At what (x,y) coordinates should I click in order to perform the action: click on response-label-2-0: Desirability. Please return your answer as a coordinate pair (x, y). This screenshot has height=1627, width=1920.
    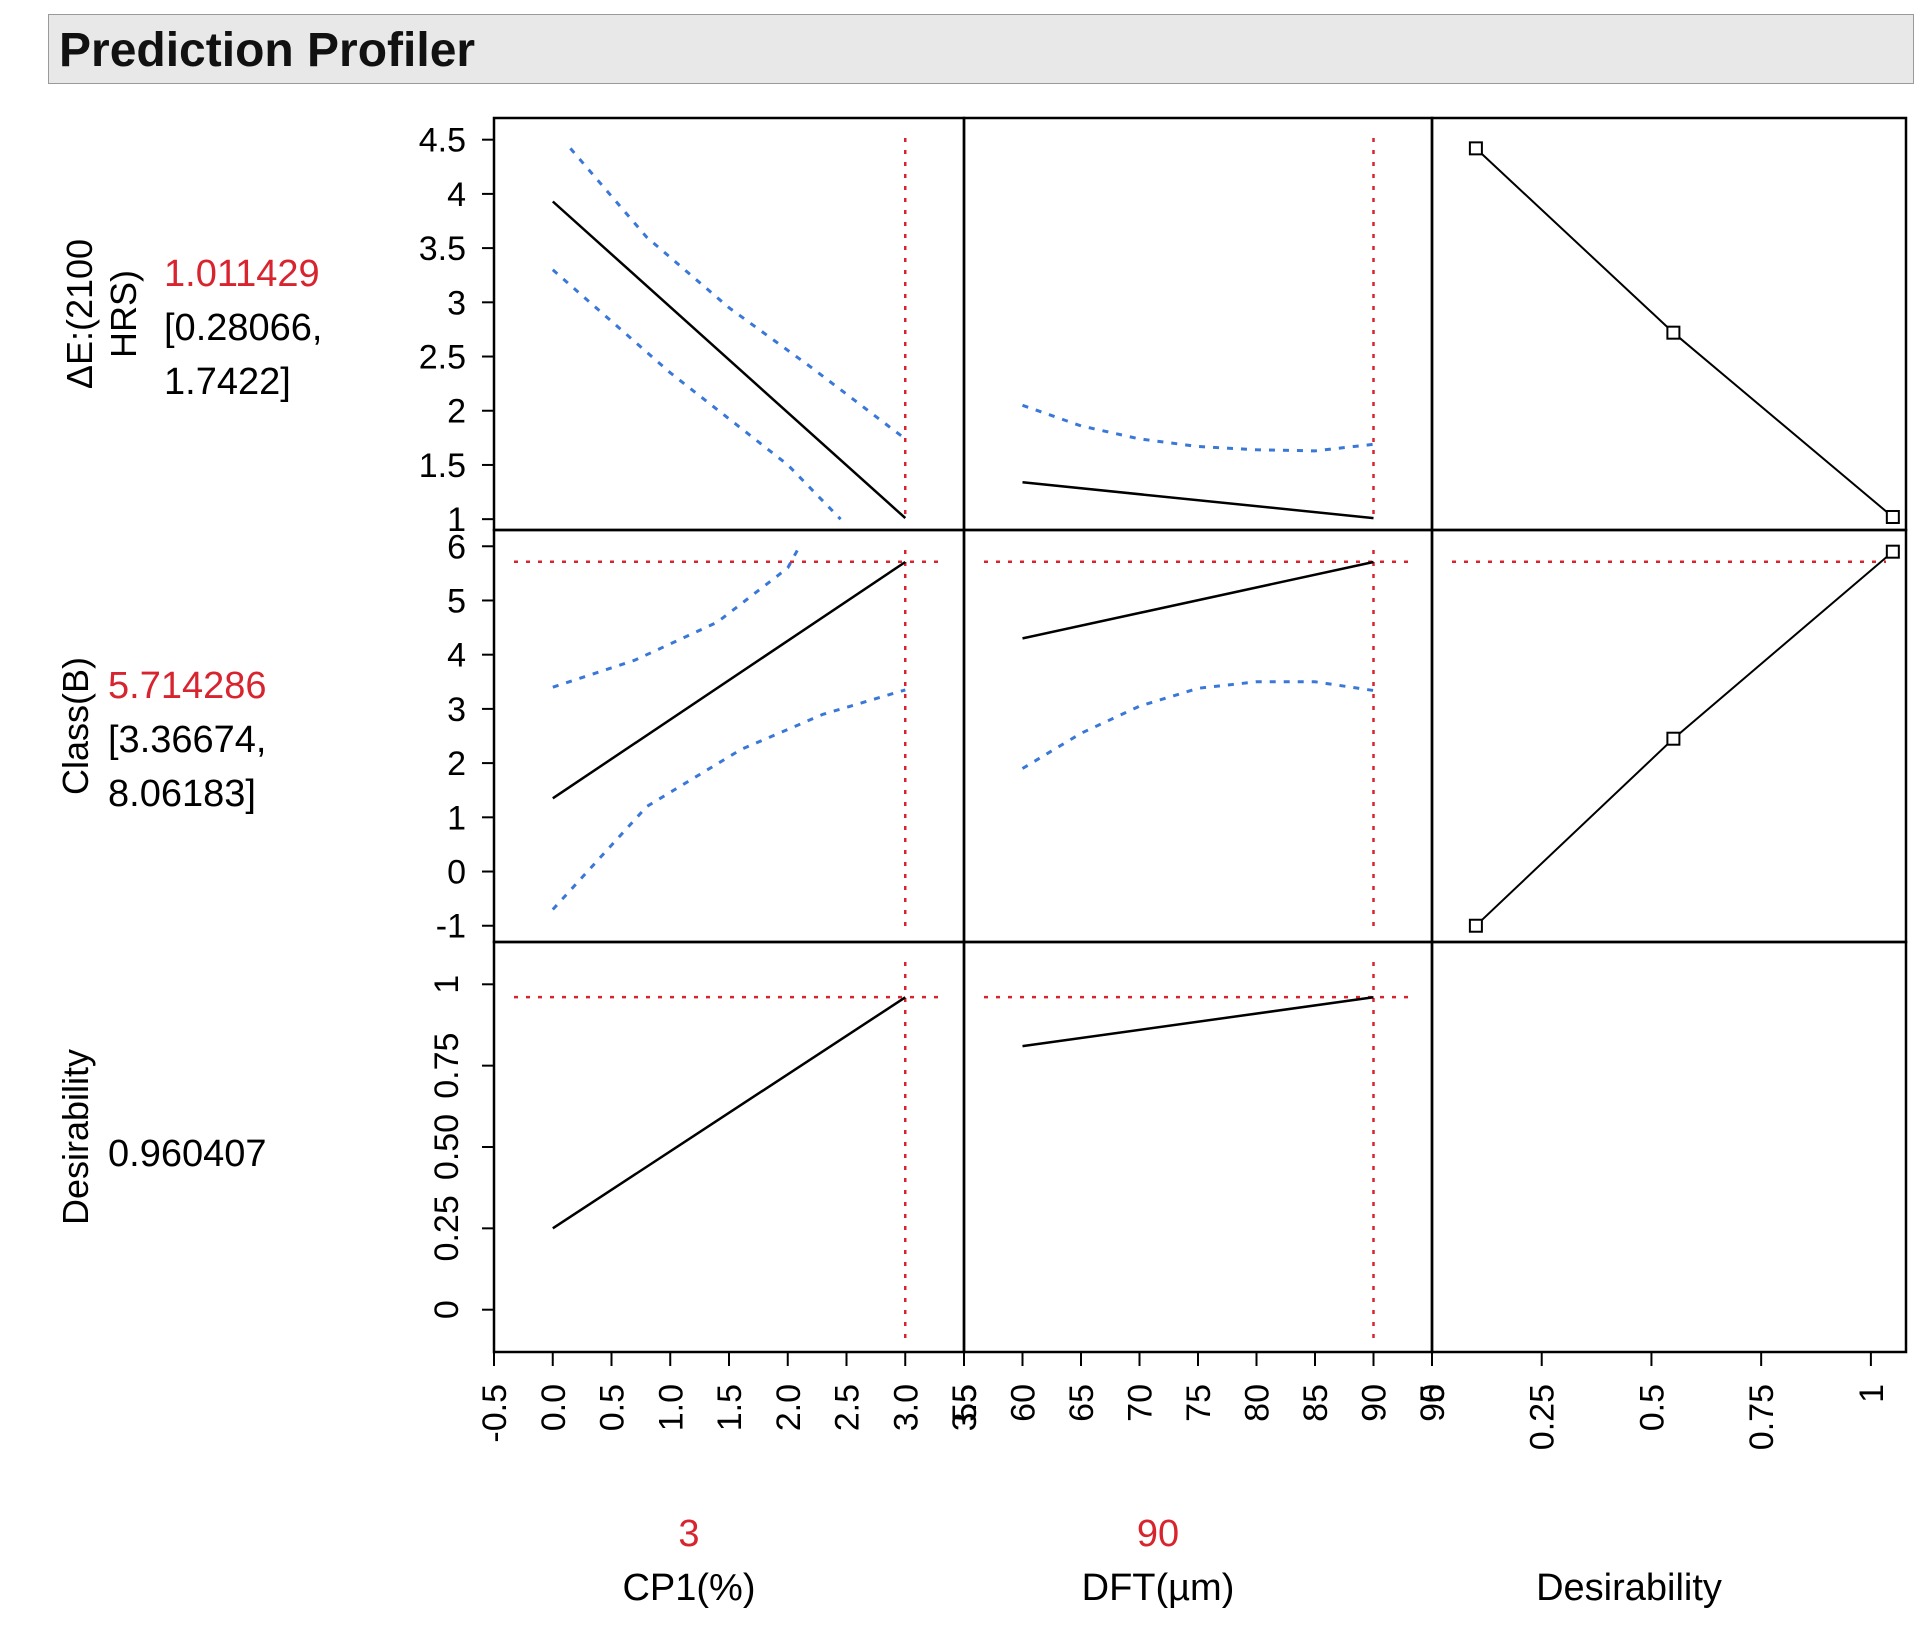
    Looking at the image, I should click on (75, 1137).